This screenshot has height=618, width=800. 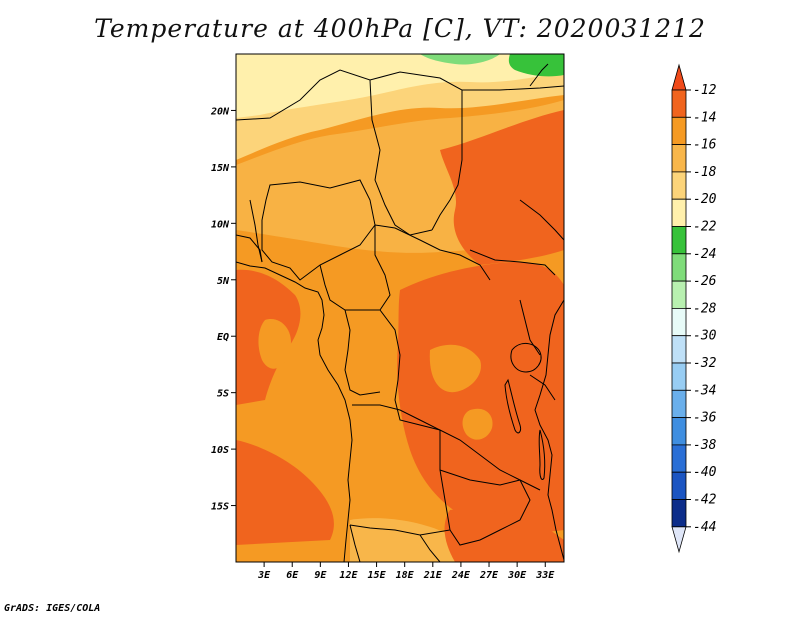 What do you see at coordinates (705, 145) in the screenshot?
I see `colorbar-label: -16` at bounding box center [705, 145].